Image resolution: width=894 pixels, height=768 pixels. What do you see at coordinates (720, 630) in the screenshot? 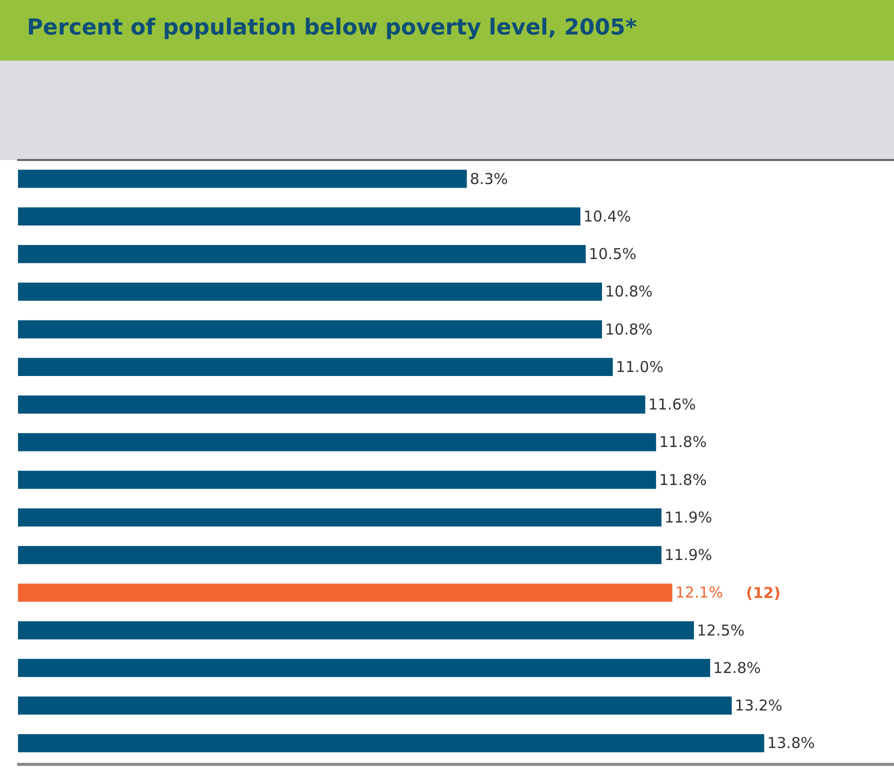
I see `data-label: 12.5%` at bounding box center [720, 630].